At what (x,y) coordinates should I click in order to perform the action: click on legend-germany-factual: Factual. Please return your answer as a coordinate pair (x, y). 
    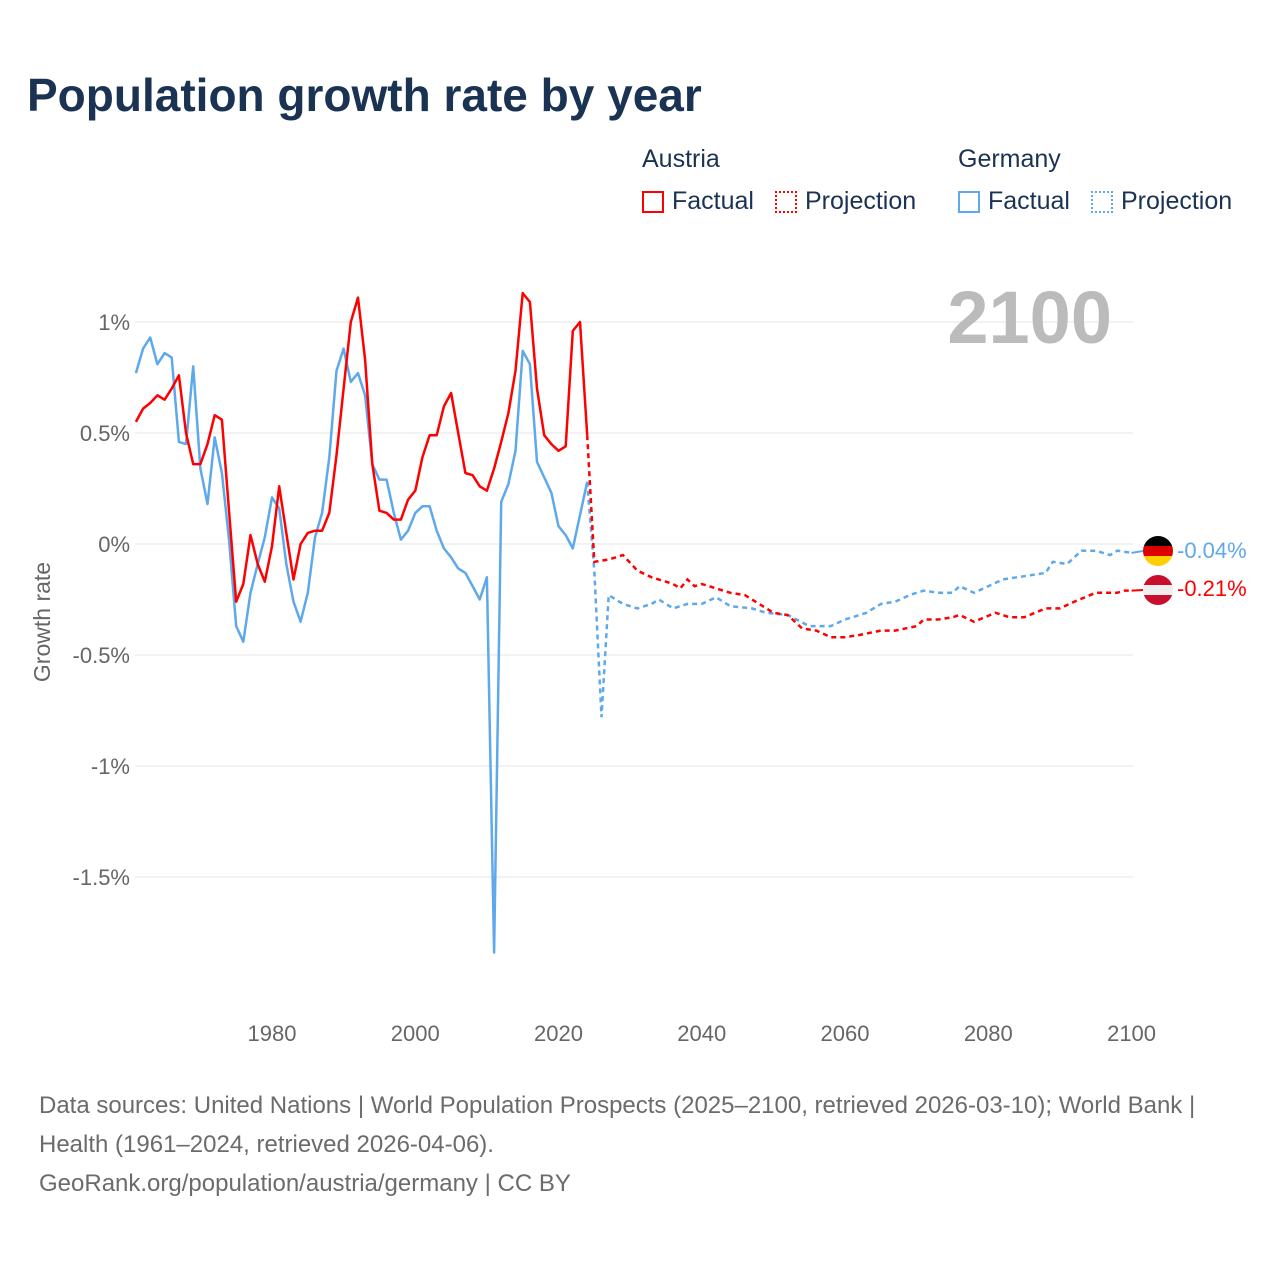
    Looking at the image, I should click on (1014, 201).